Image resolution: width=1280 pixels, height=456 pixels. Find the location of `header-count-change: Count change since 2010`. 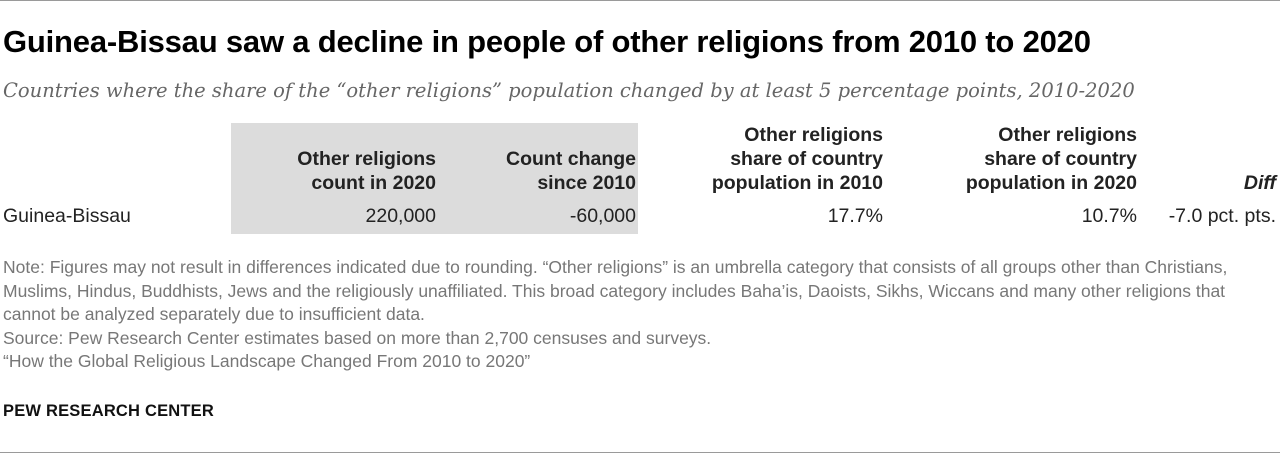

header-count-change: Count change since 2010 is located at coordinates (571, 171).